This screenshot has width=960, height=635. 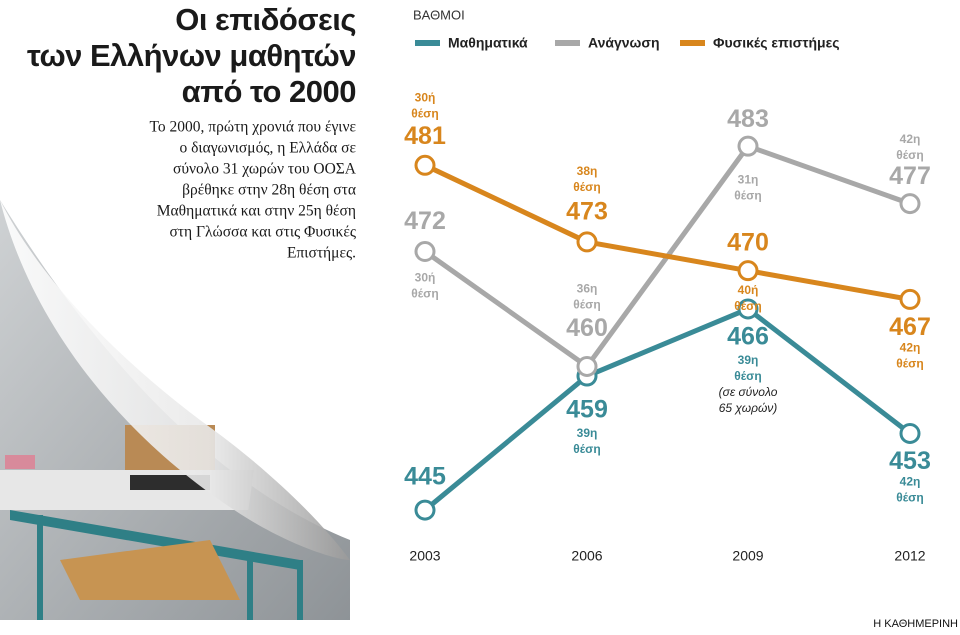 I want to click on subtitle-line: στη Γλώσσα και στις Φυσικές, so click(x=262, y=232).